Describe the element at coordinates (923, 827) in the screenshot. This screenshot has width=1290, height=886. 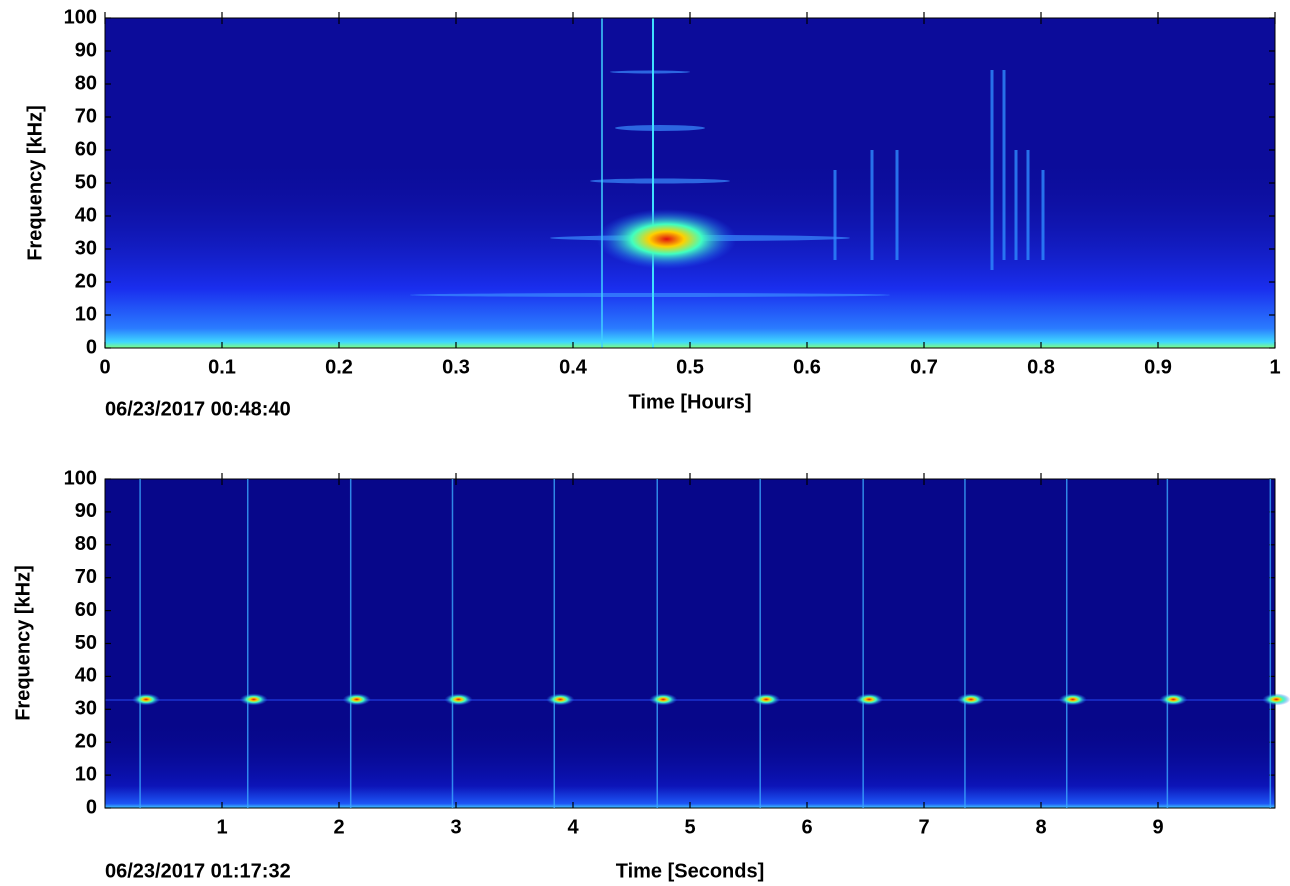
I see `x-tick-label: 7` at that location.